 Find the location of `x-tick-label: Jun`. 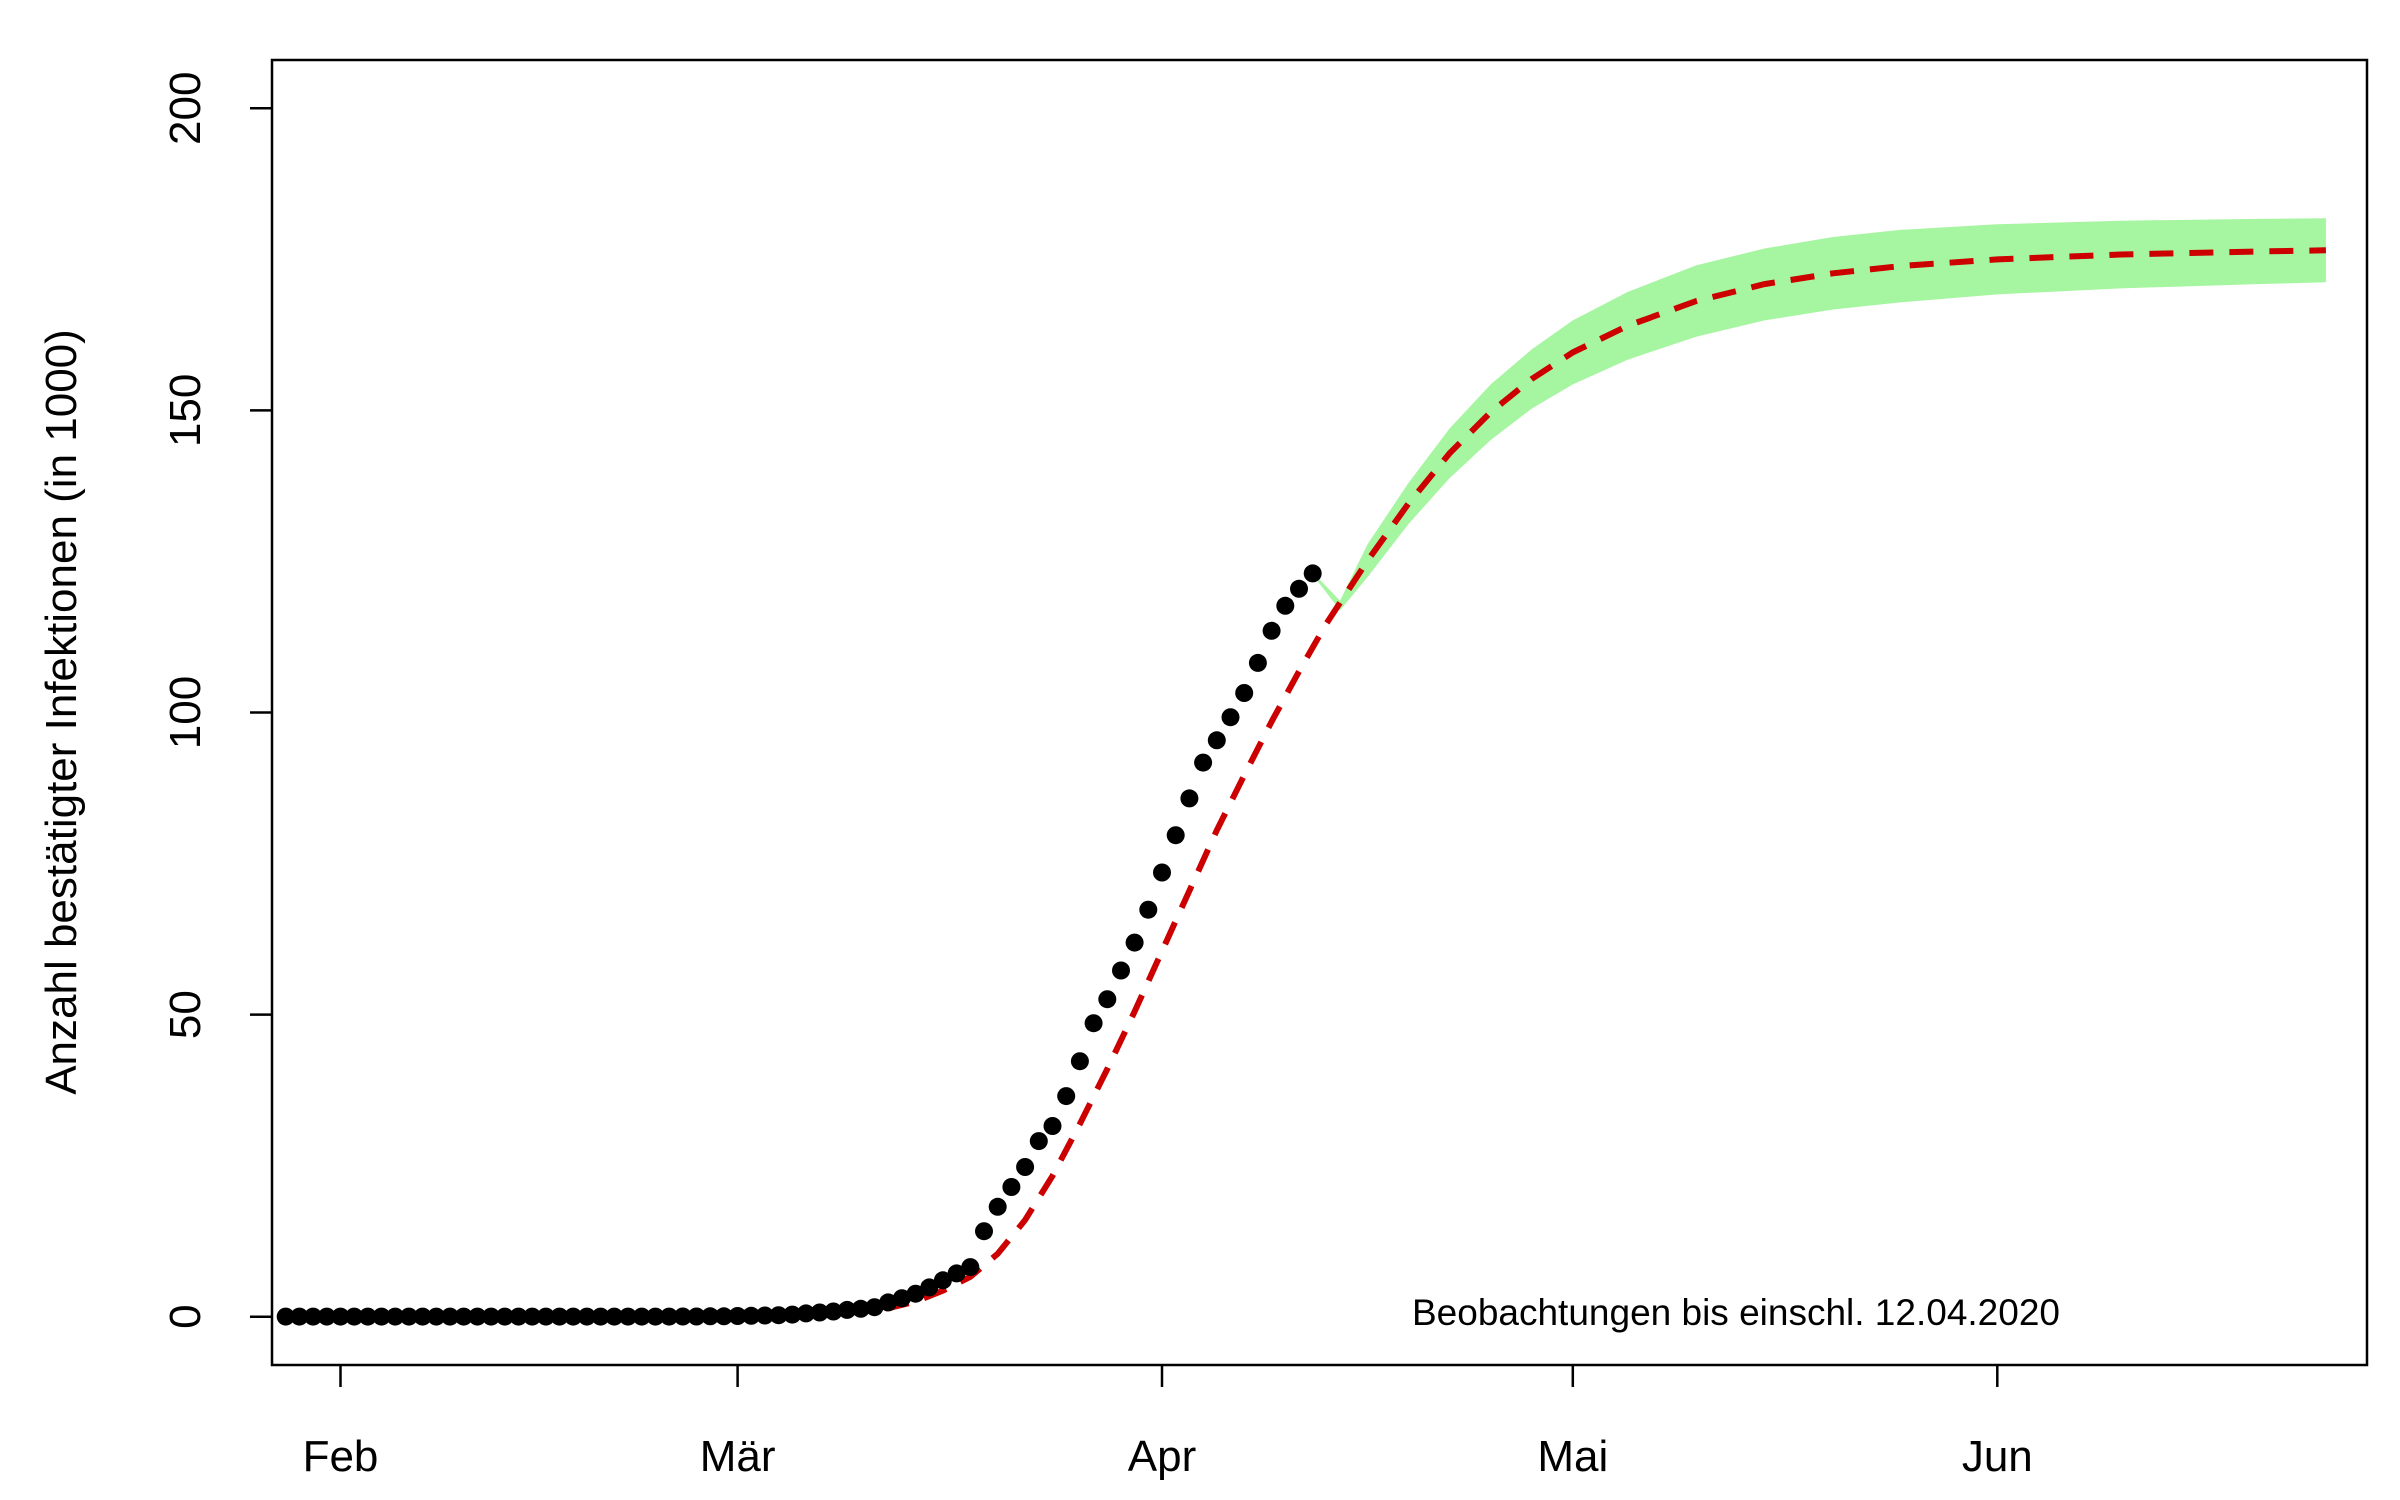

x-tick-label: Jun is located at coordinates (1997, 1456).